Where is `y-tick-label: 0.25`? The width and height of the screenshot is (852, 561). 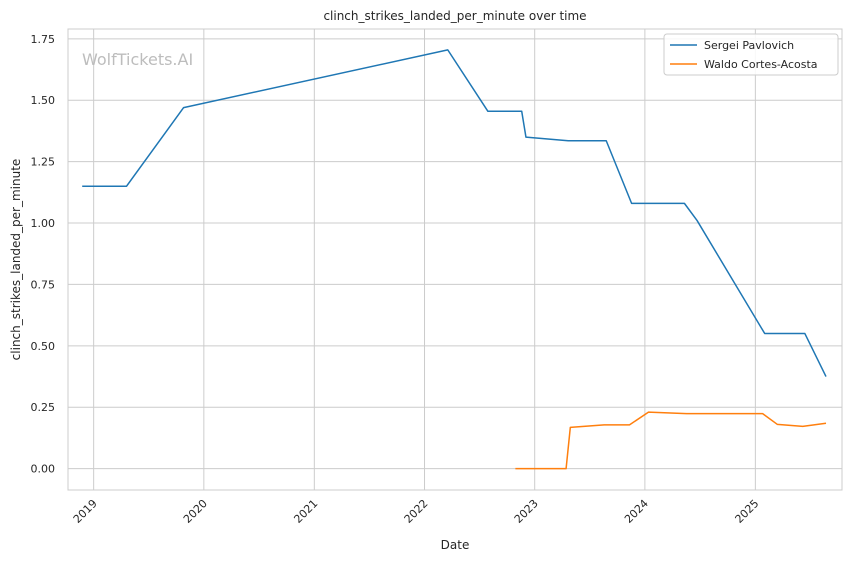
y-tick-label: 0.25 is located at coordinates (43, 407).